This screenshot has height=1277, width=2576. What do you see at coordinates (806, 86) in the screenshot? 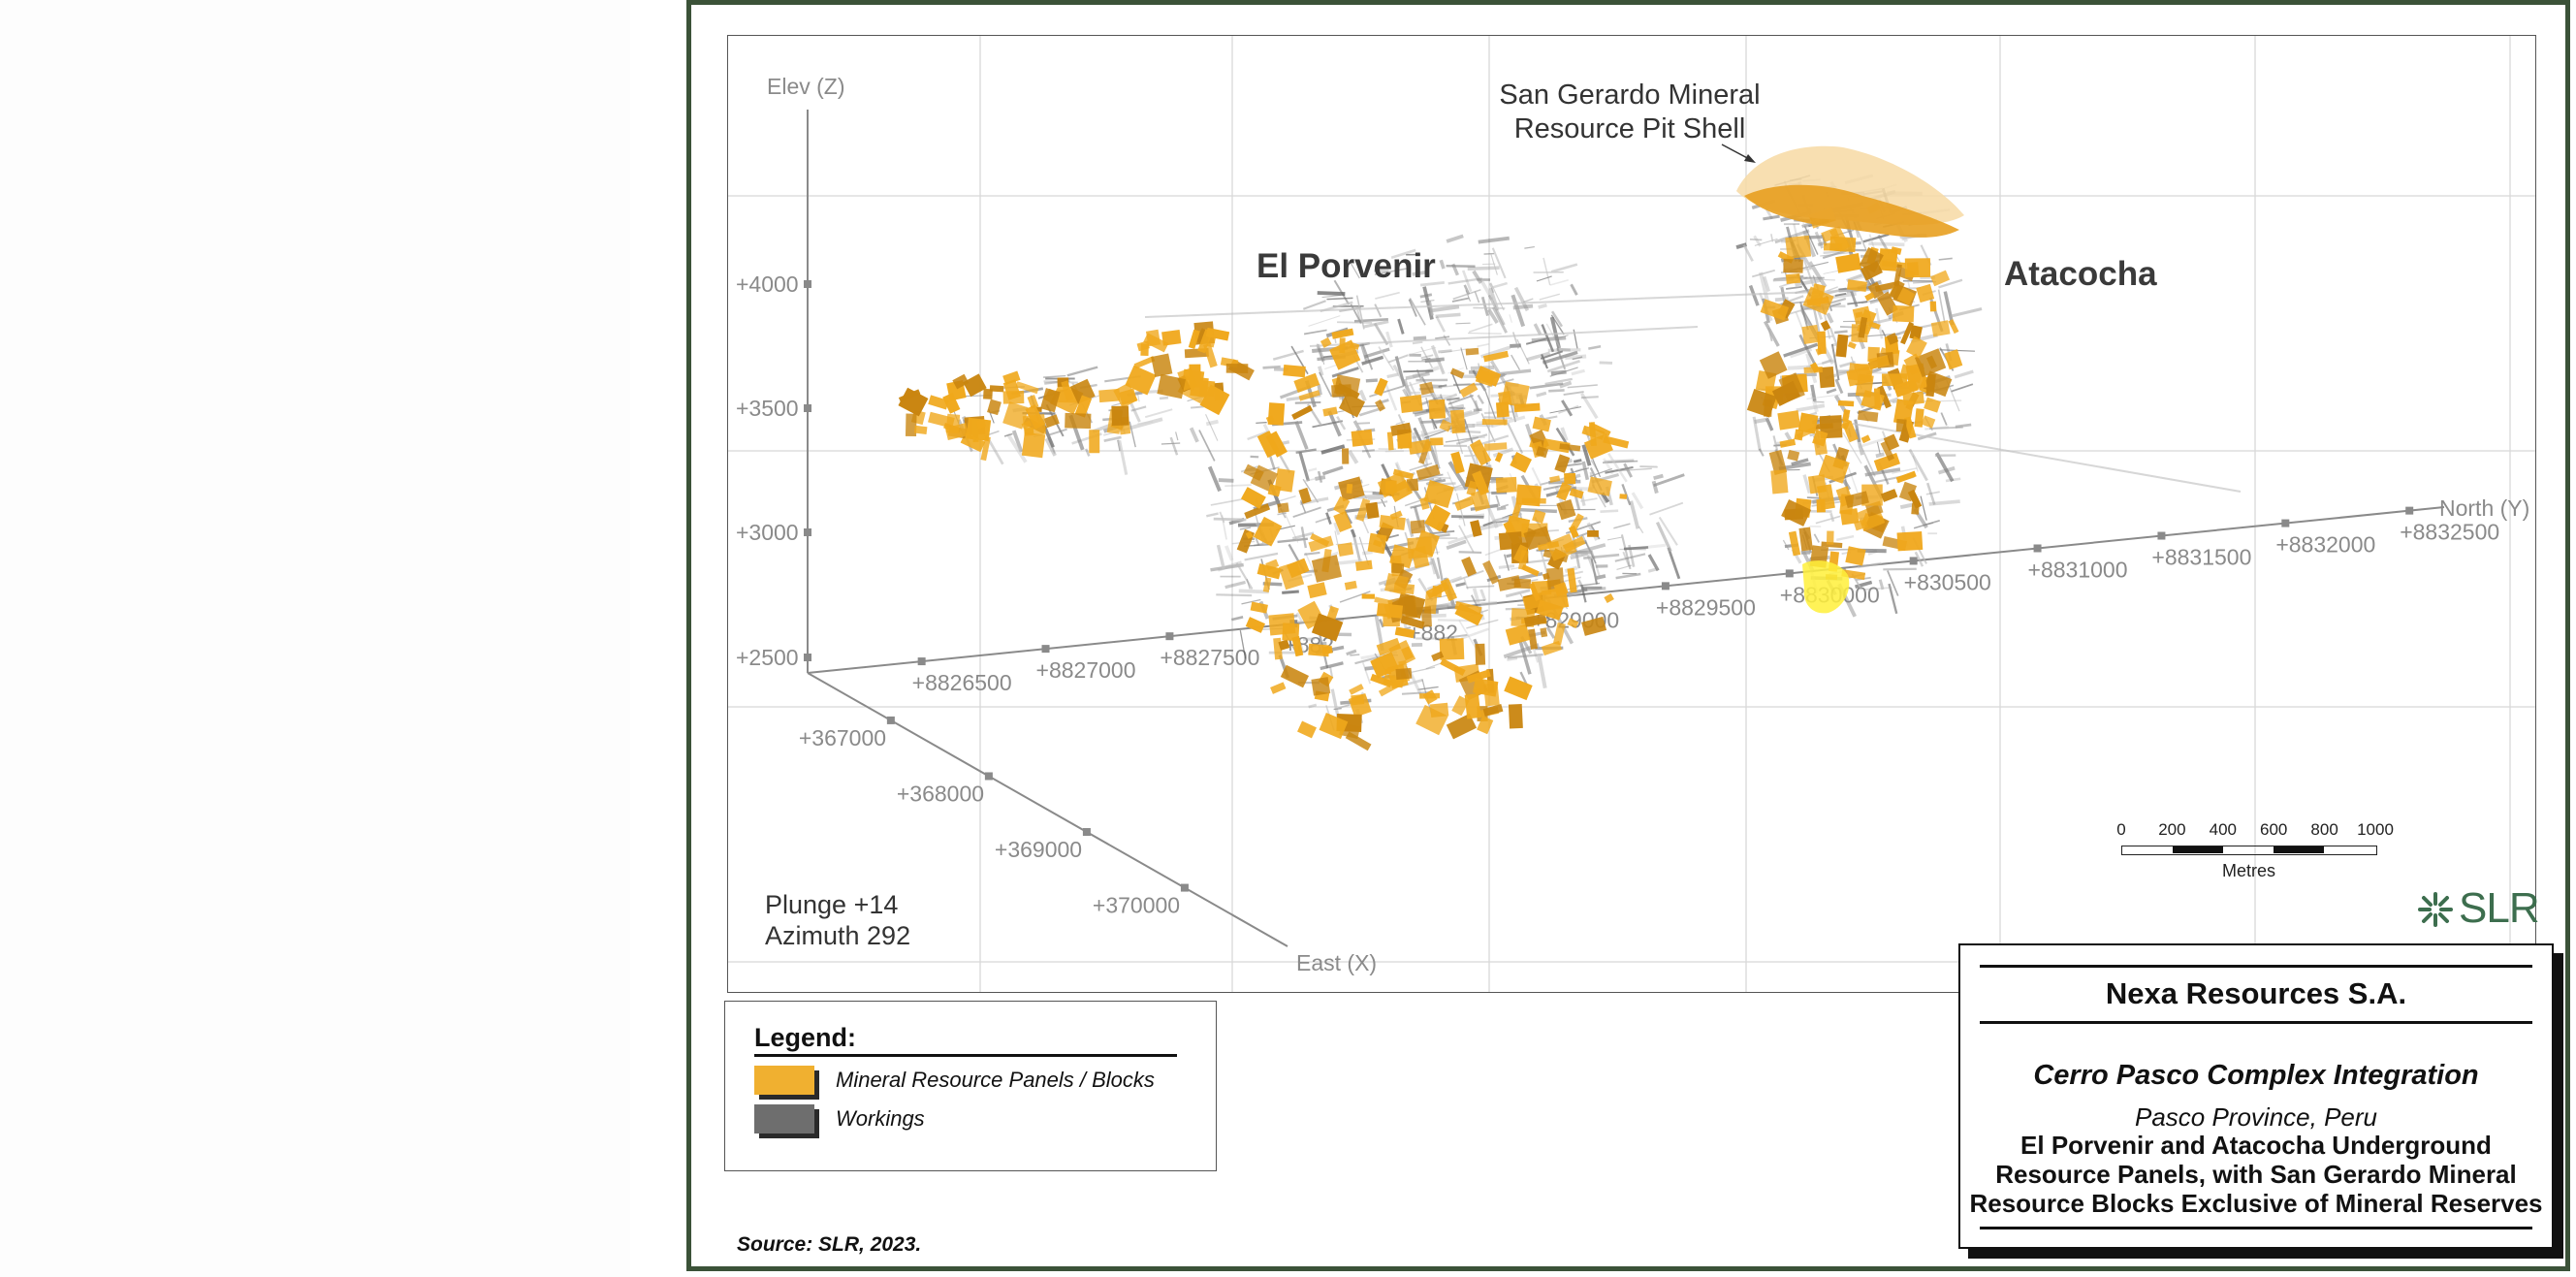
I see `elevation-axis-label: Elev (Z)` at bounding box center [806, 86].